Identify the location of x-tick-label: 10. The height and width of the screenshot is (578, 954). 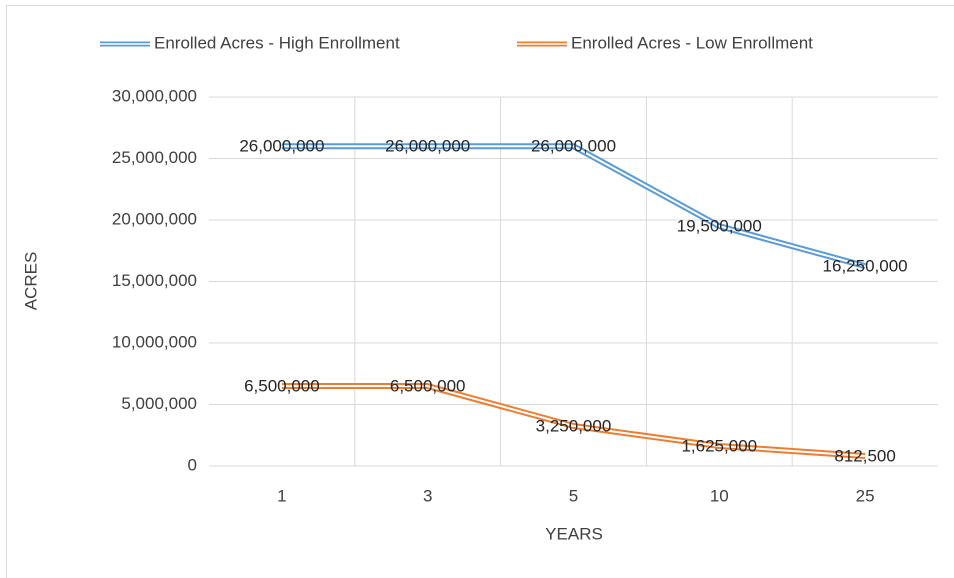
(719, 495).